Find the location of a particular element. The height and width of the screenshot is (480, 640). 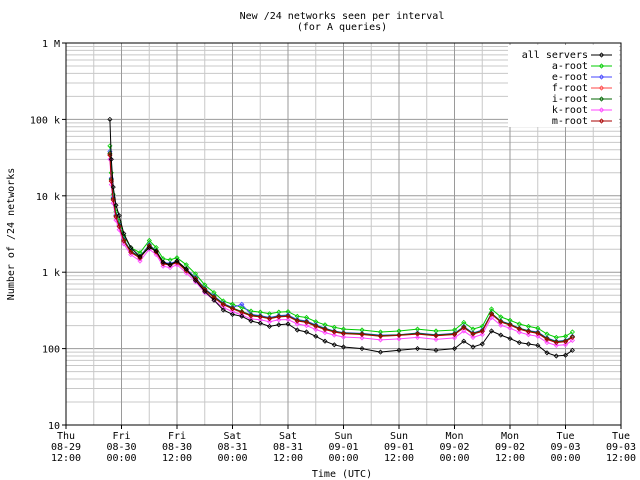

x-tick-day: Sun is located at coordinates (343, 436).